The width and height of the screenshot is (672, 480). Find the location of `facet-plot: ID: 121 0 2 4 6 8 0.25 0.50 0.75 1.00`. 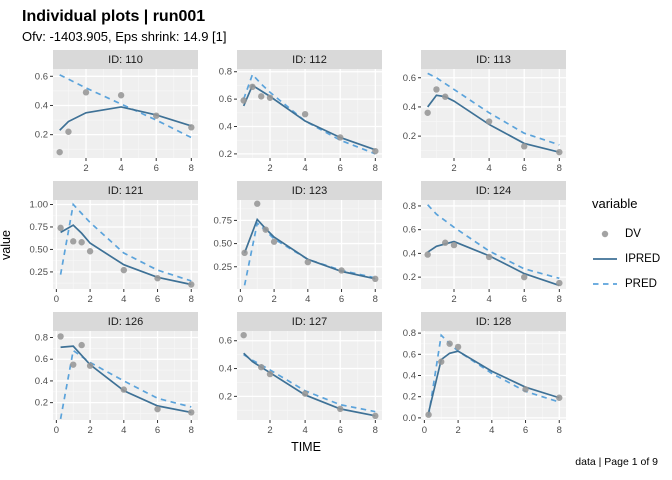

facet-plot: ID: 121 0 2 4 6 8 0.25 0.50 0.75 1.00 is located at coordinates (114, 243).